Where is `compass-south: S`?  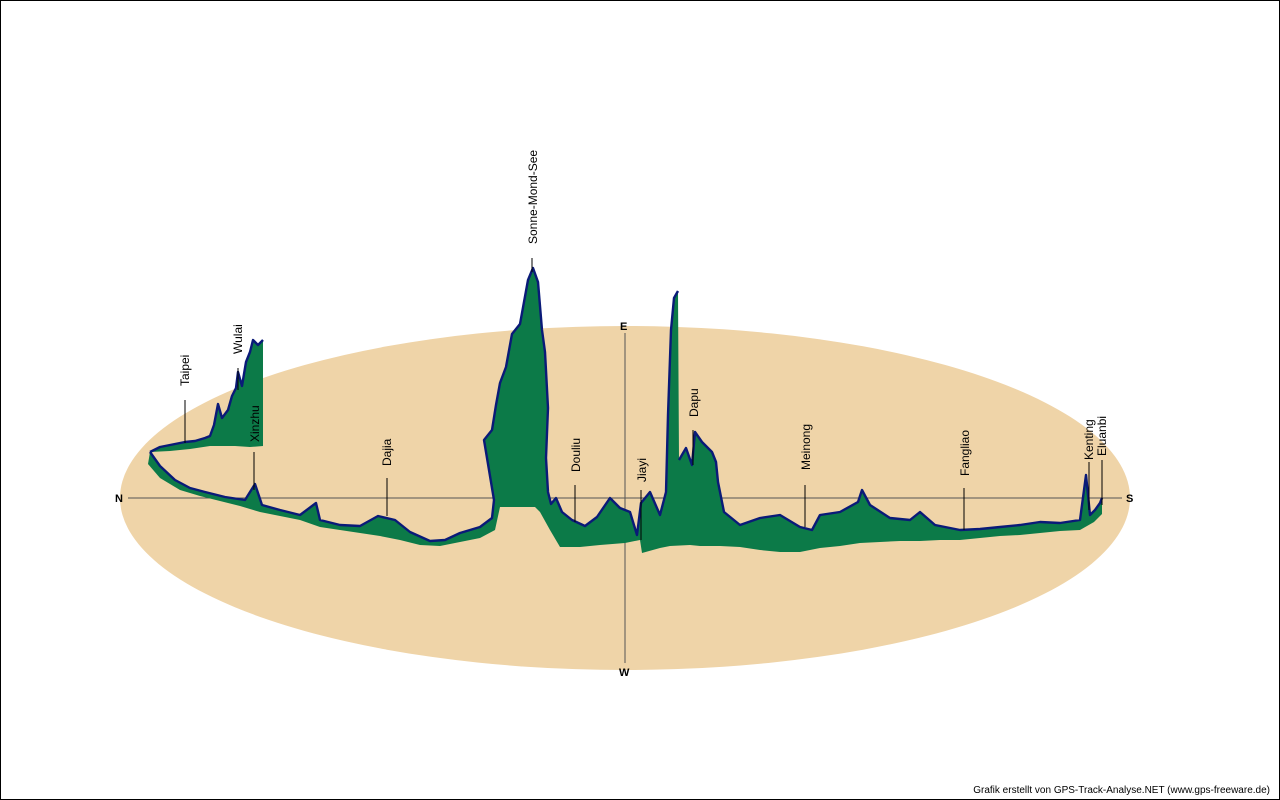
compass-south: S is located at coordinates (1129, 499).